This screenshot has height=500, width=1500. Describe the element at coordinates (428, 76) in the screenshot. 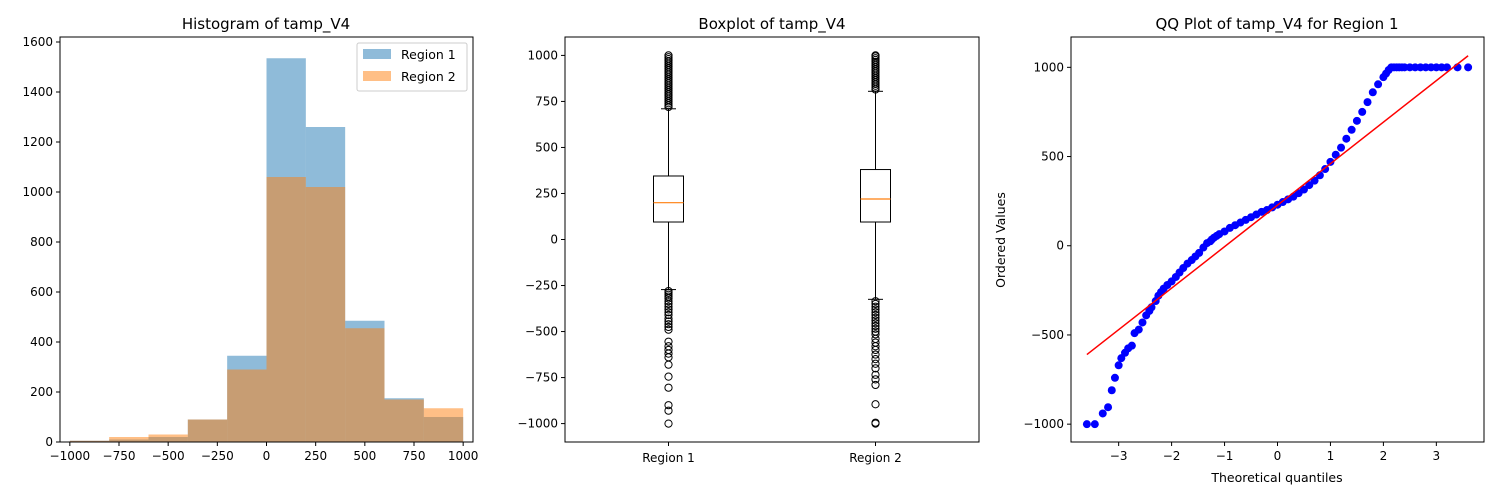

I see `legend-label-region-2: Region 2` at that location.